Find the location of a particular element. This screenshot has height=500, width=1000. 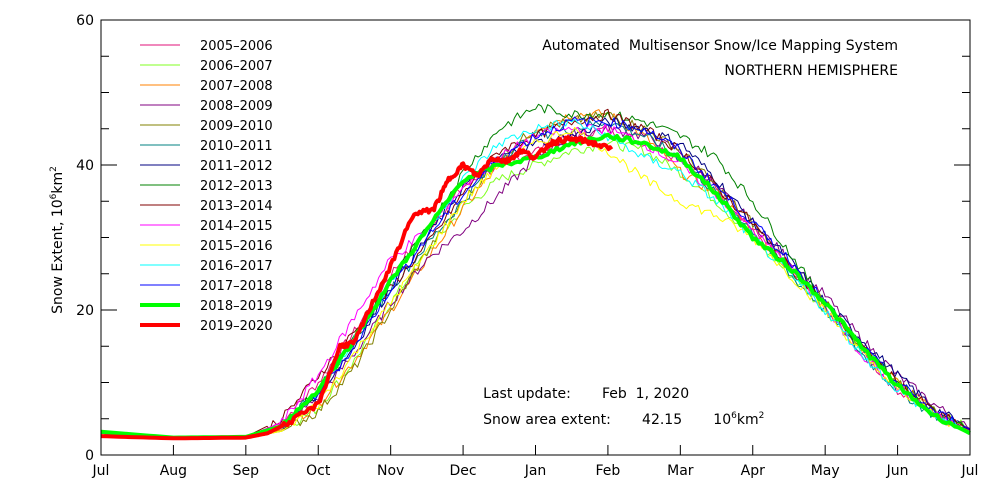

x-tick-label: May is located at coordinates (825, 471).